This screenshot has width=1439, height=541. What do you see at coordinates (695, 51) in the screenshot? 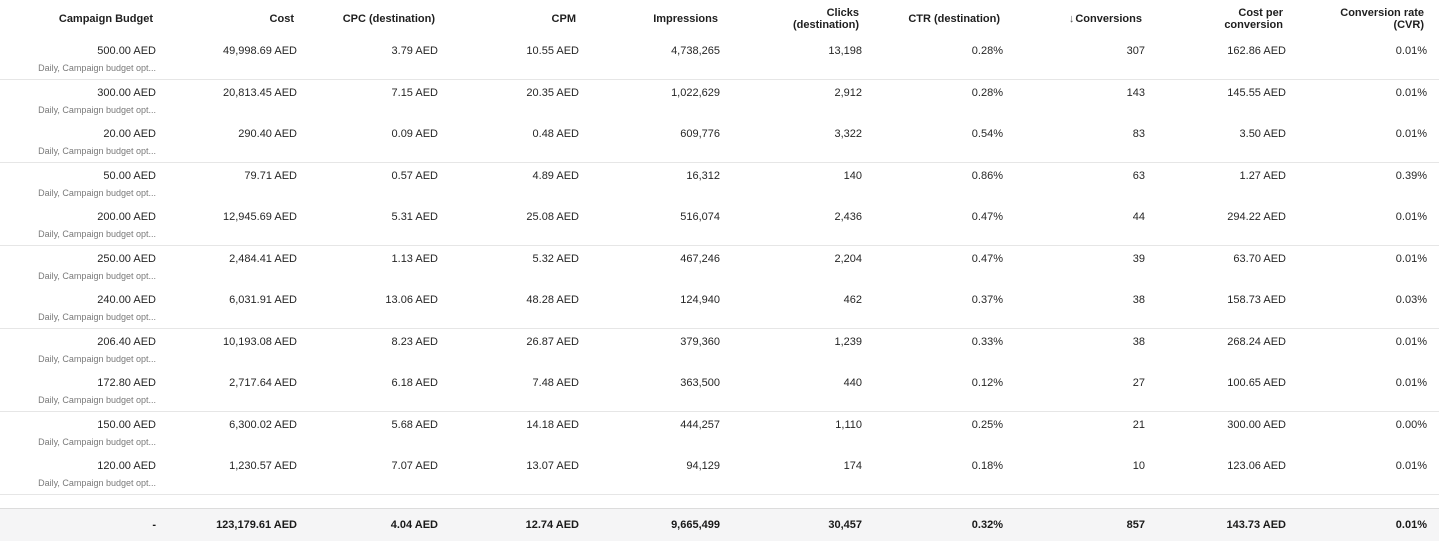
I see `cell-impressions: 4,738,265` at bounding box center [695, 51].